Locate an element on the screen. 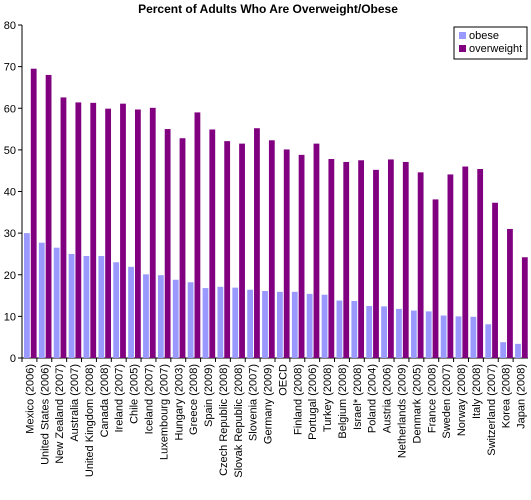 This screenshot has width=531, height=500. category-label: Portugal (2006) is located at coordinates (313, 402).